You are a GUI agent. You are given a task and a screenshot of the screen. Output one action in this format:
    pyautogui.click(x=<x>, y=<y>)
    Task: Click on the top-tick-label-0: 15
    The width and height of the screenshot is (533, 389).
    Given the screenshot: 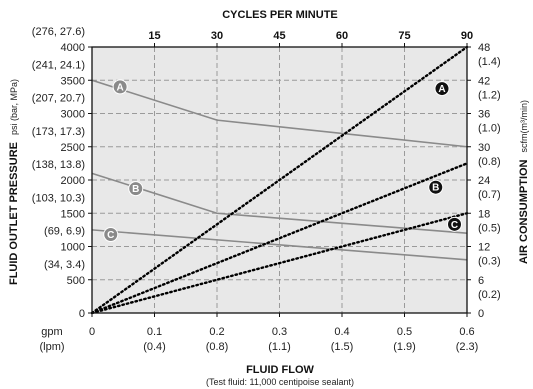 What is the action you would take?
    pyautogui.click(x=154, y=36)
    